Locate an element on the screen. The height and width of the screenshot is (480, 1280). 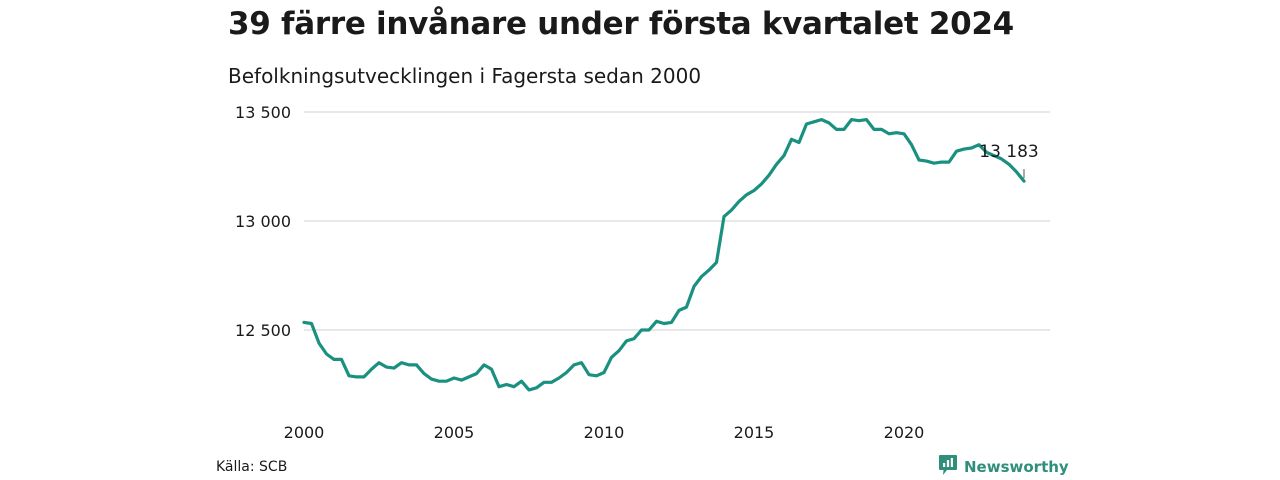
newsworthy-logo-icon is located at coordinates (948, 467).